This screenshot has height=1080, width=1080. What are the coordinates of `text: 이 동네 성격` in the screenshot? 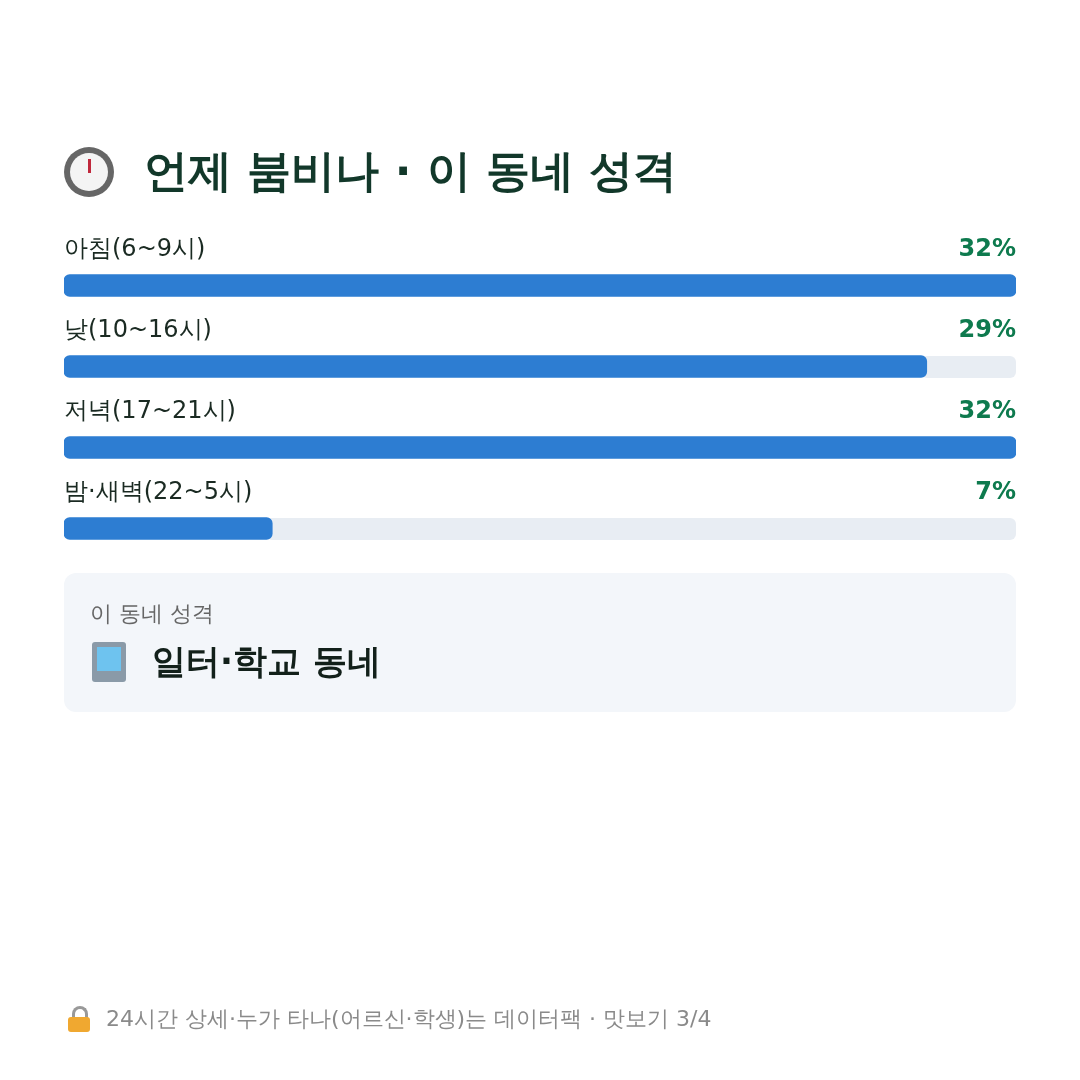 It's located at (152, 614).